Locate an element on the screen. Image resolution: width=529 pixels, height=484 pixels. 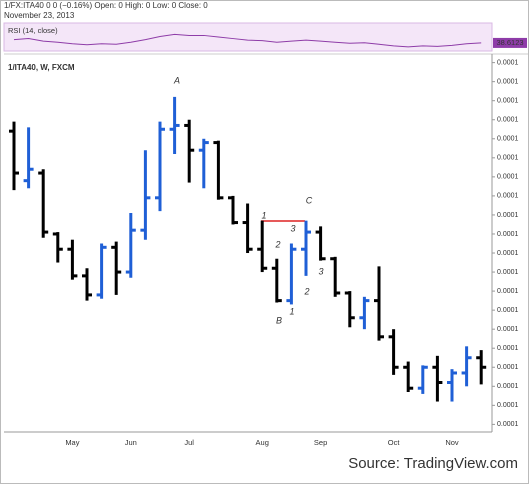
rsi-label: 38.6123 is located at coordinates (509, 42).